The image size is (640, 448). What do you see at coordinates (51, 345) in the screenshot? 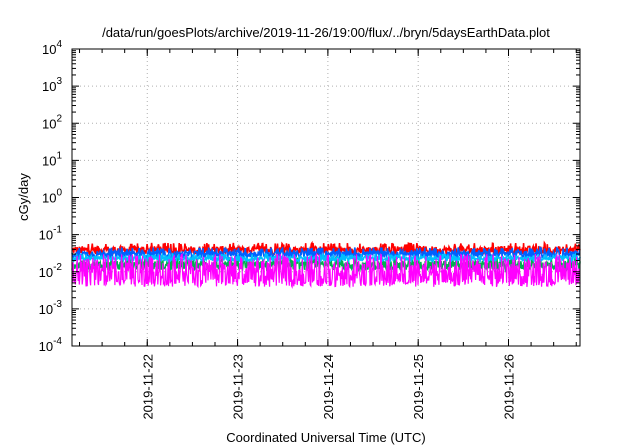
I see `y-tick-label: 10⁻⁴` at bounding box center [51, 345].